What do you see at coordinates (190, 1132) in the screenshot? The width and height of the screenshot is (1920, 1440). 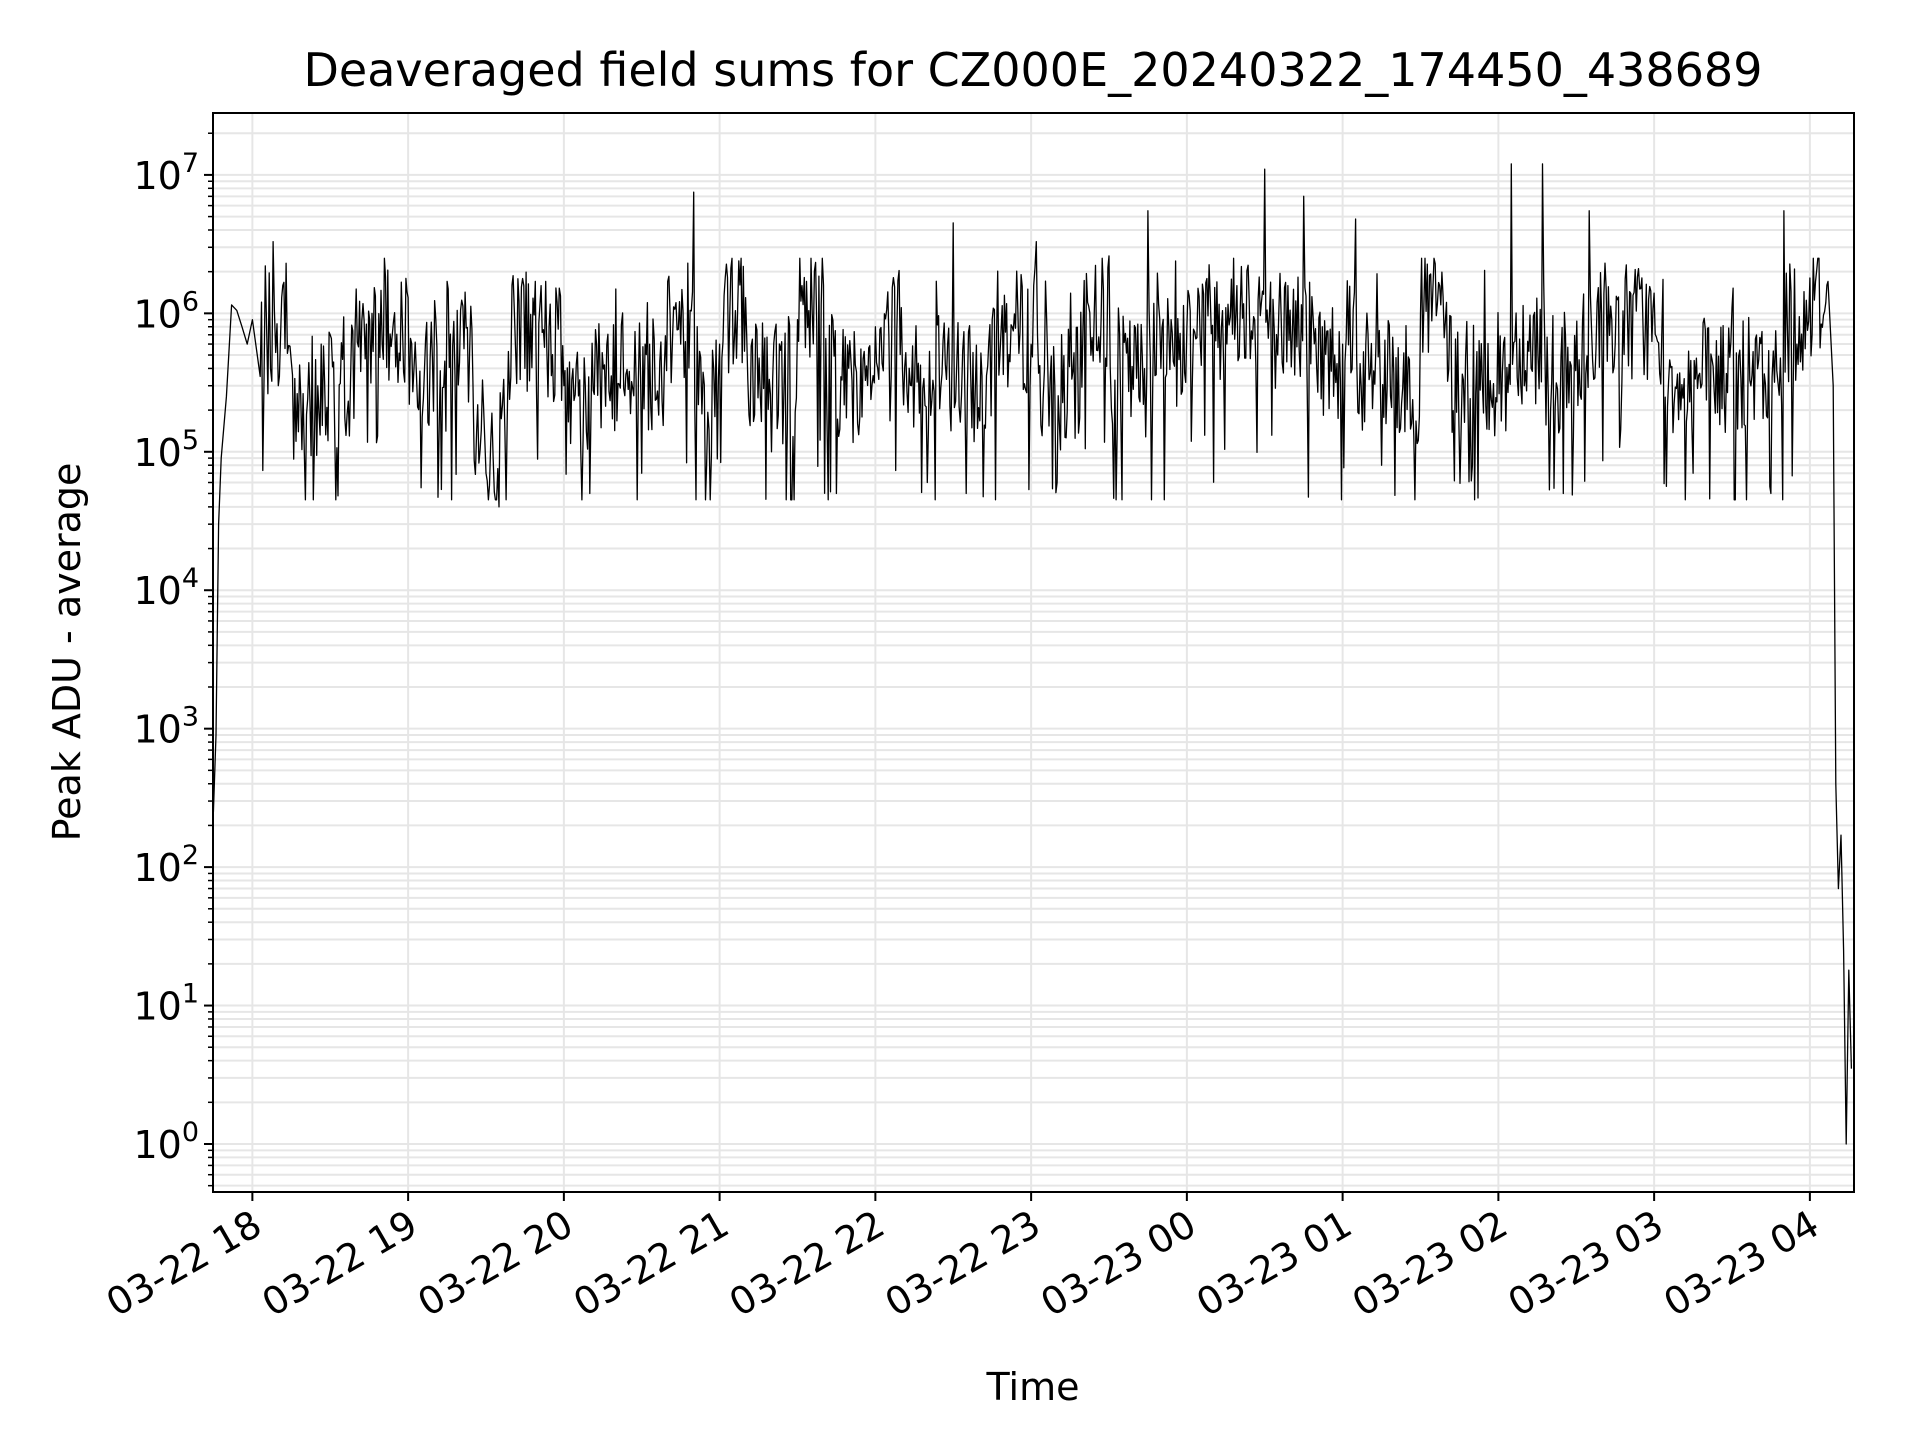 I see `y-tick-exponent: 0` at bounding box center [190, 1132].